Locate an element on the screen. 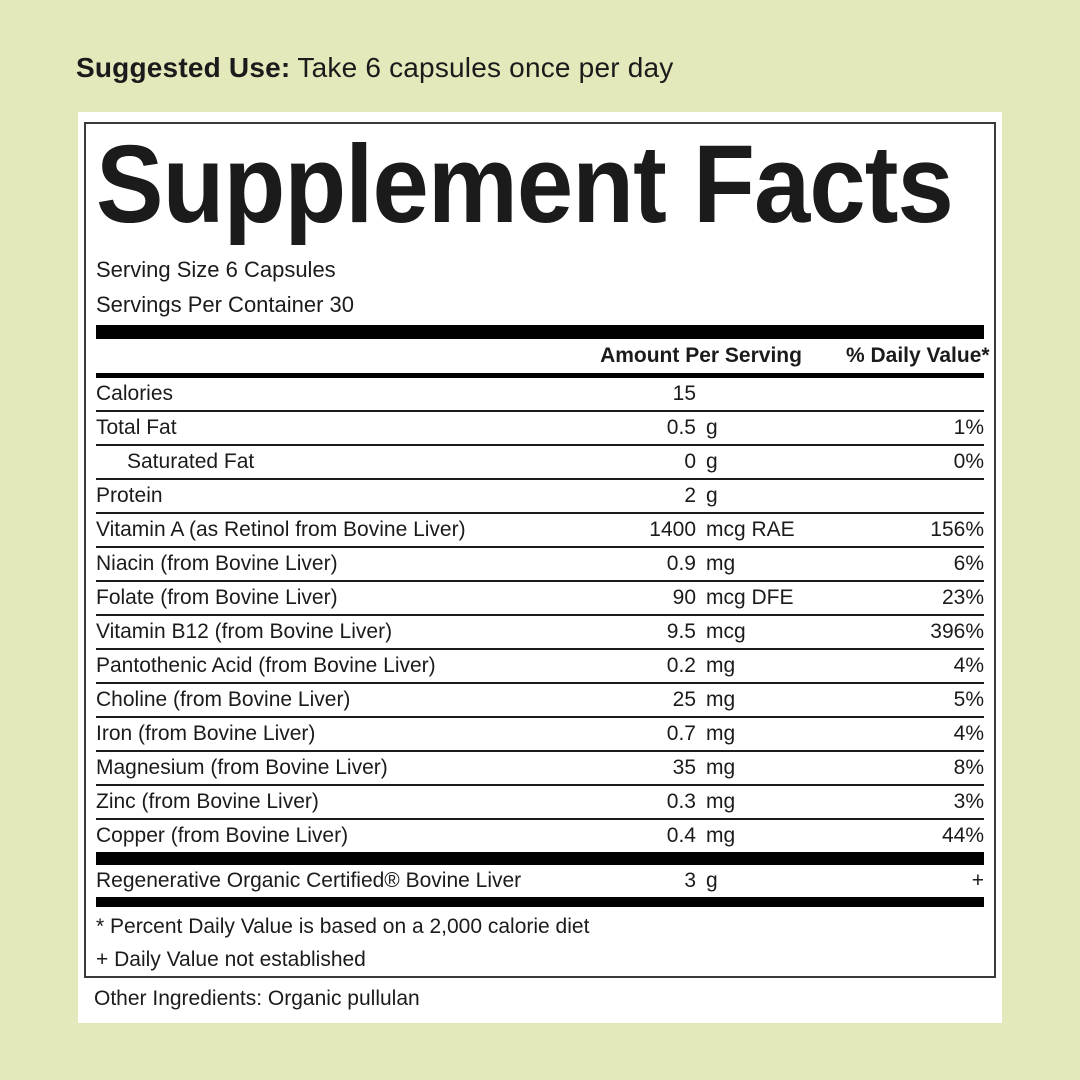  table-row: Total Fat 0.5 g 1% is located at coordinates (540, 429).